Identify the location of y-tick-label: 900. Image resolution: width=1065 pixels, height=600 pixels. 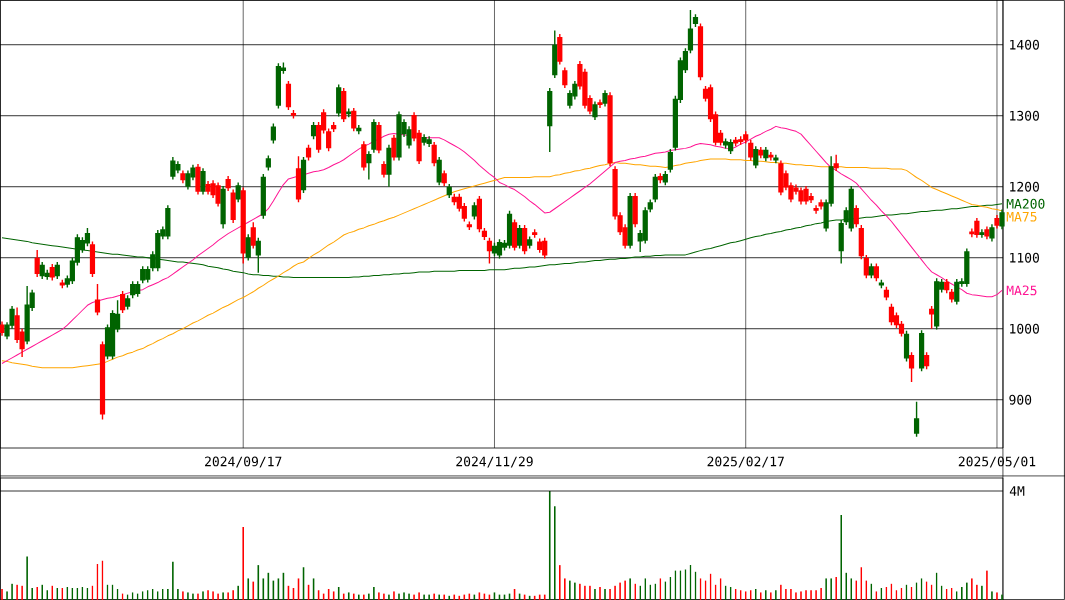
(1020, 399).